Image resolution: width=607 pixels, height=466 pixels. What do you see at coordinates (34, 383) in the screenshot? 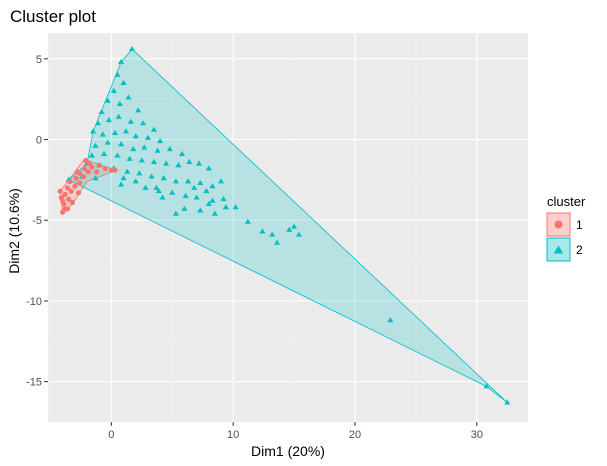
I see `y-tick-label: -15` at bounding box center [34, 383].